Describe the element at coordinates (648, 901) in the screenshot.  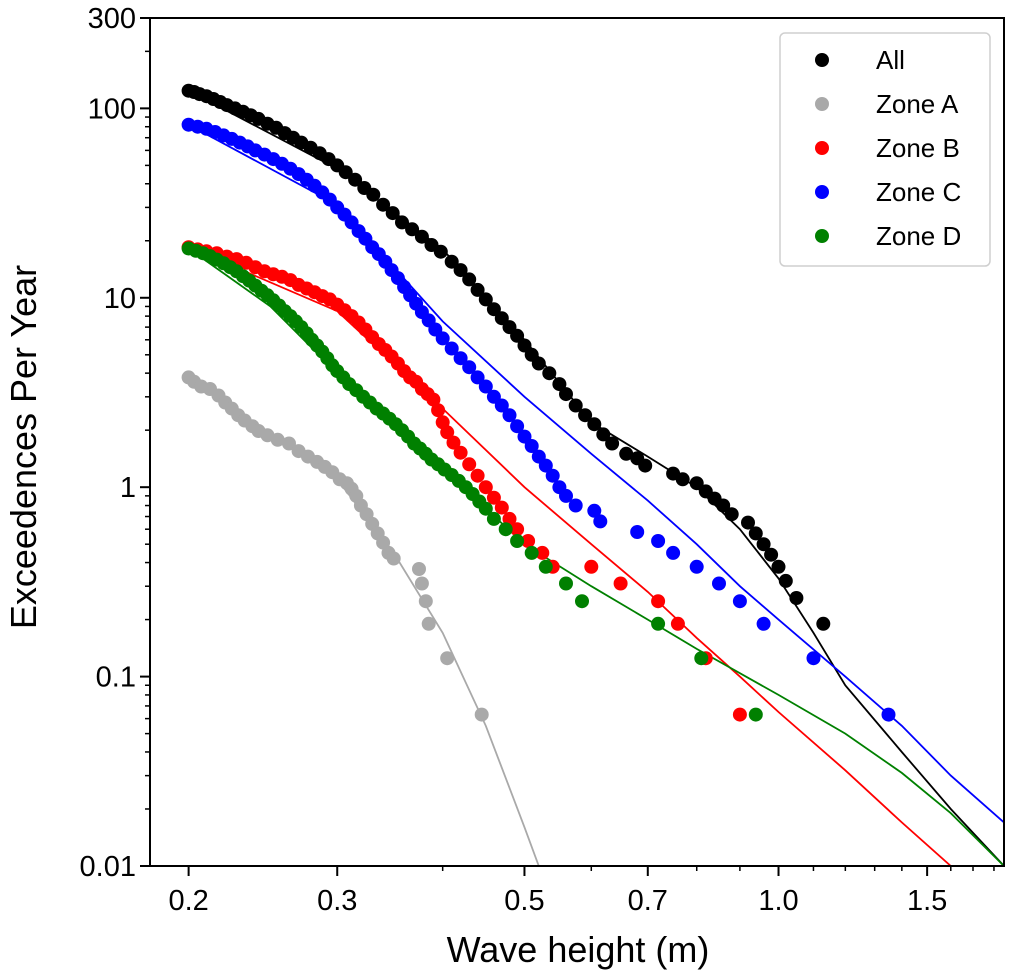
I see `x-tick-label: 0.7` at that location.